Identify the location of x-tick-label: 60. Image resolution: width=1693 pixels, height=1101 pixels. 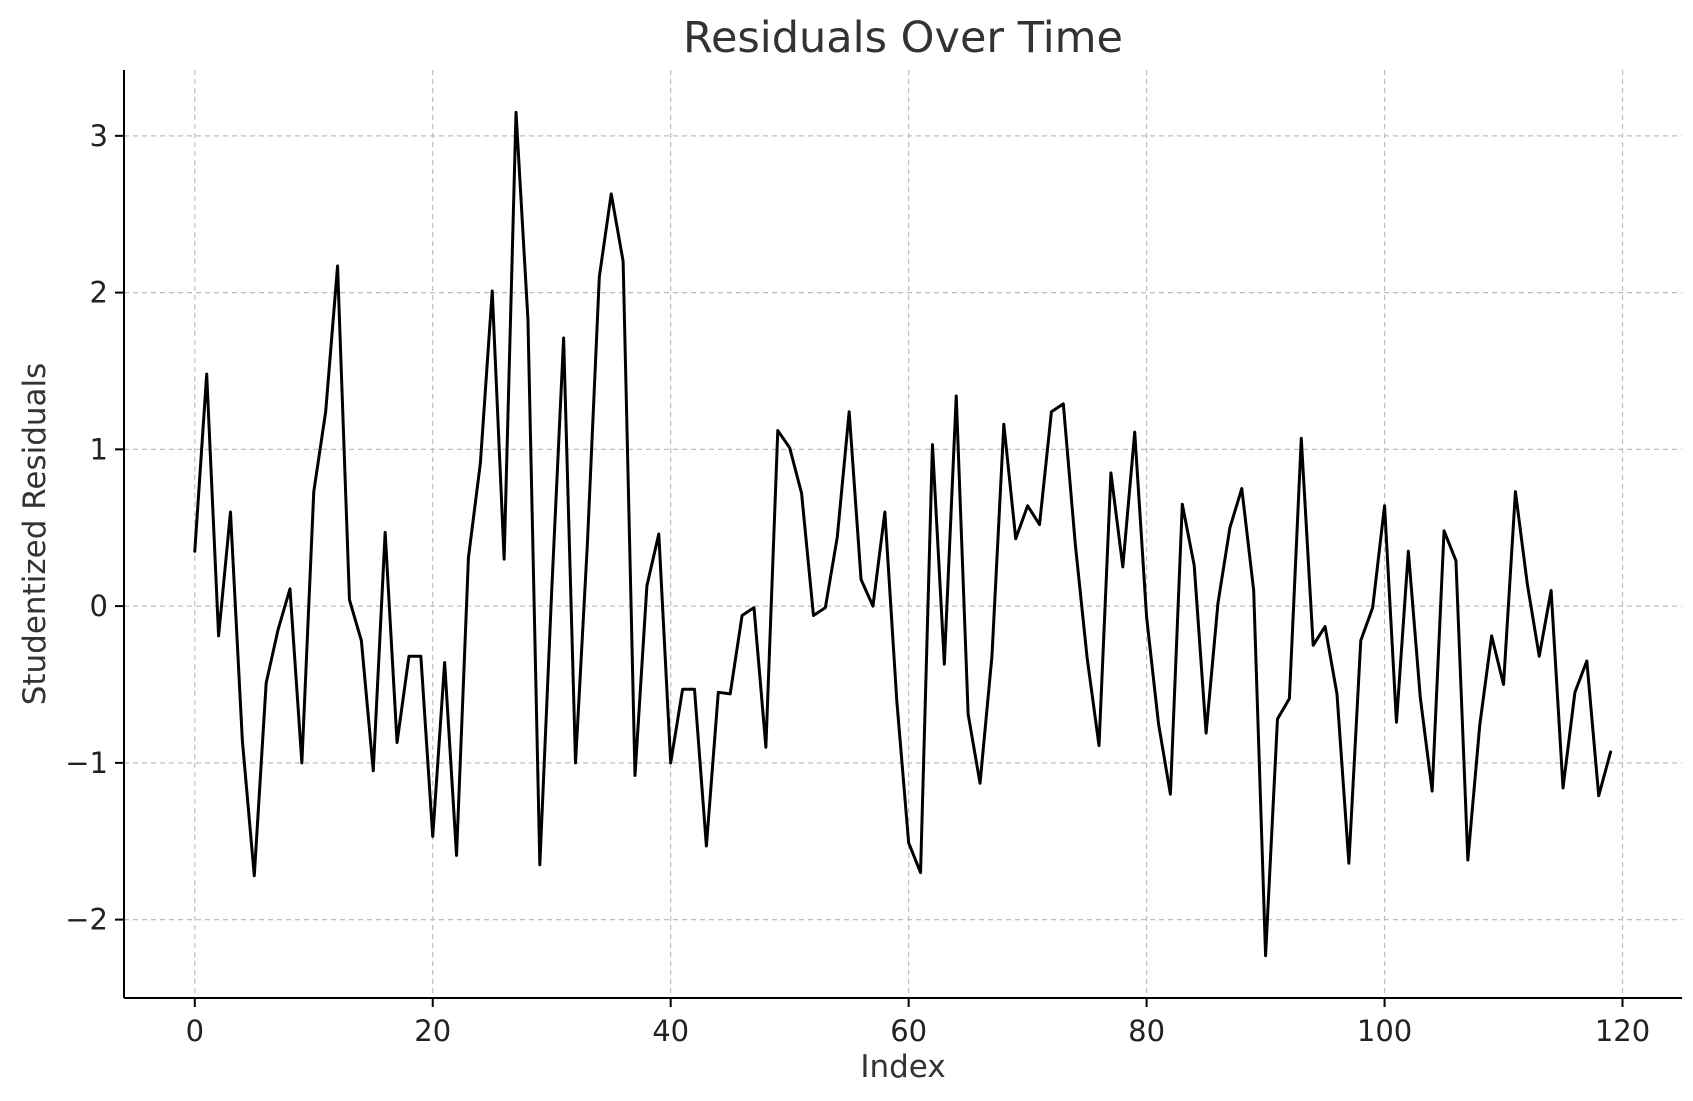
(908, 1031).